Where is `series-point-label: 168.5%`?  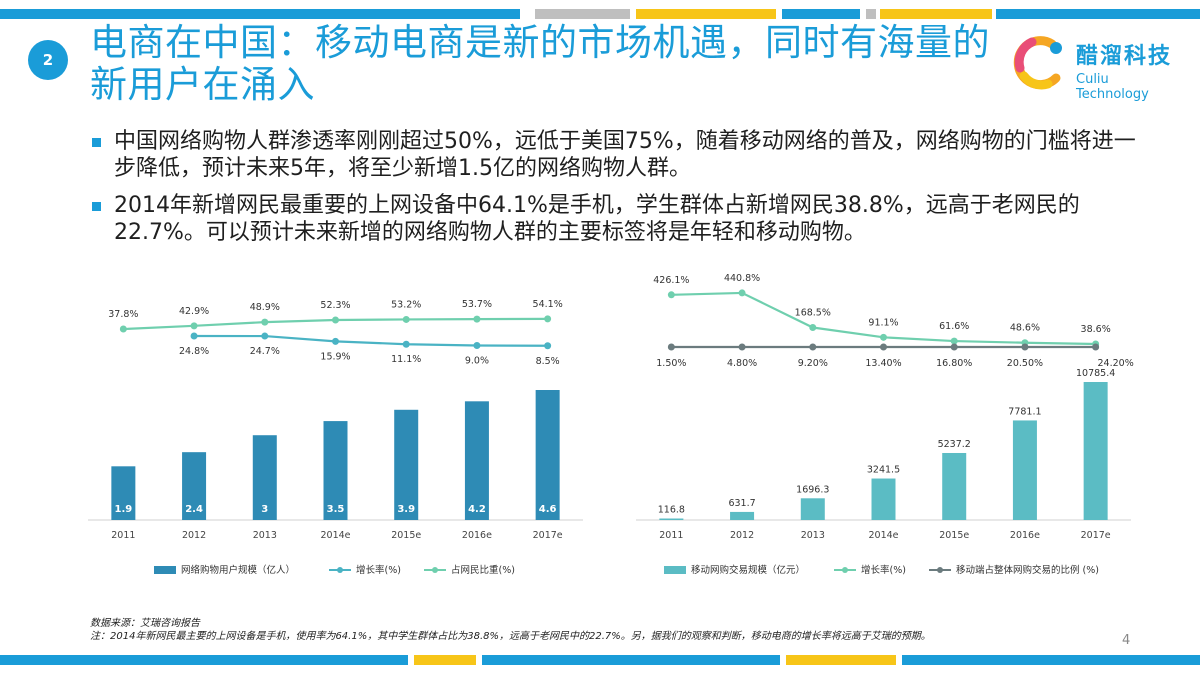 series-point-label: 168.5% is located at coordinates (813, 313).